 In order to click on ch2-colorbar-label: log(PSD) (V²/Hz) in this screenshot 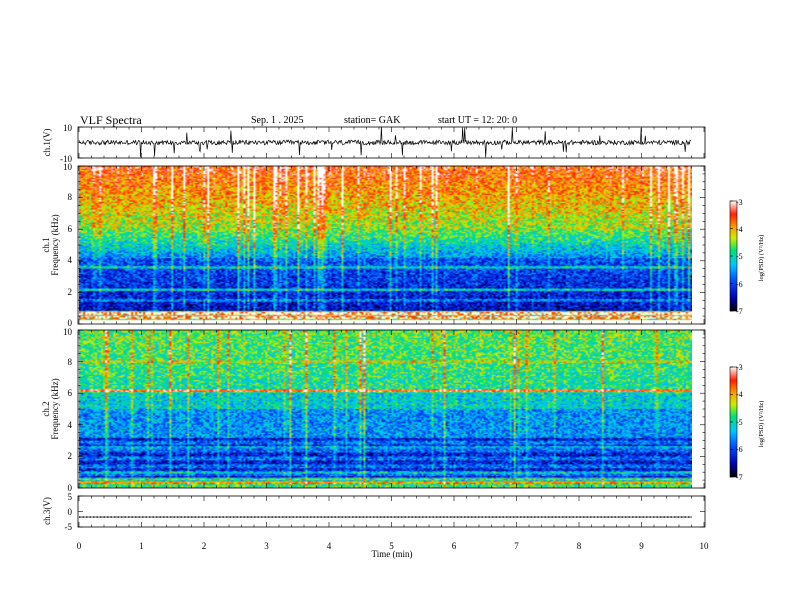, I will do `click(761, 424)`.